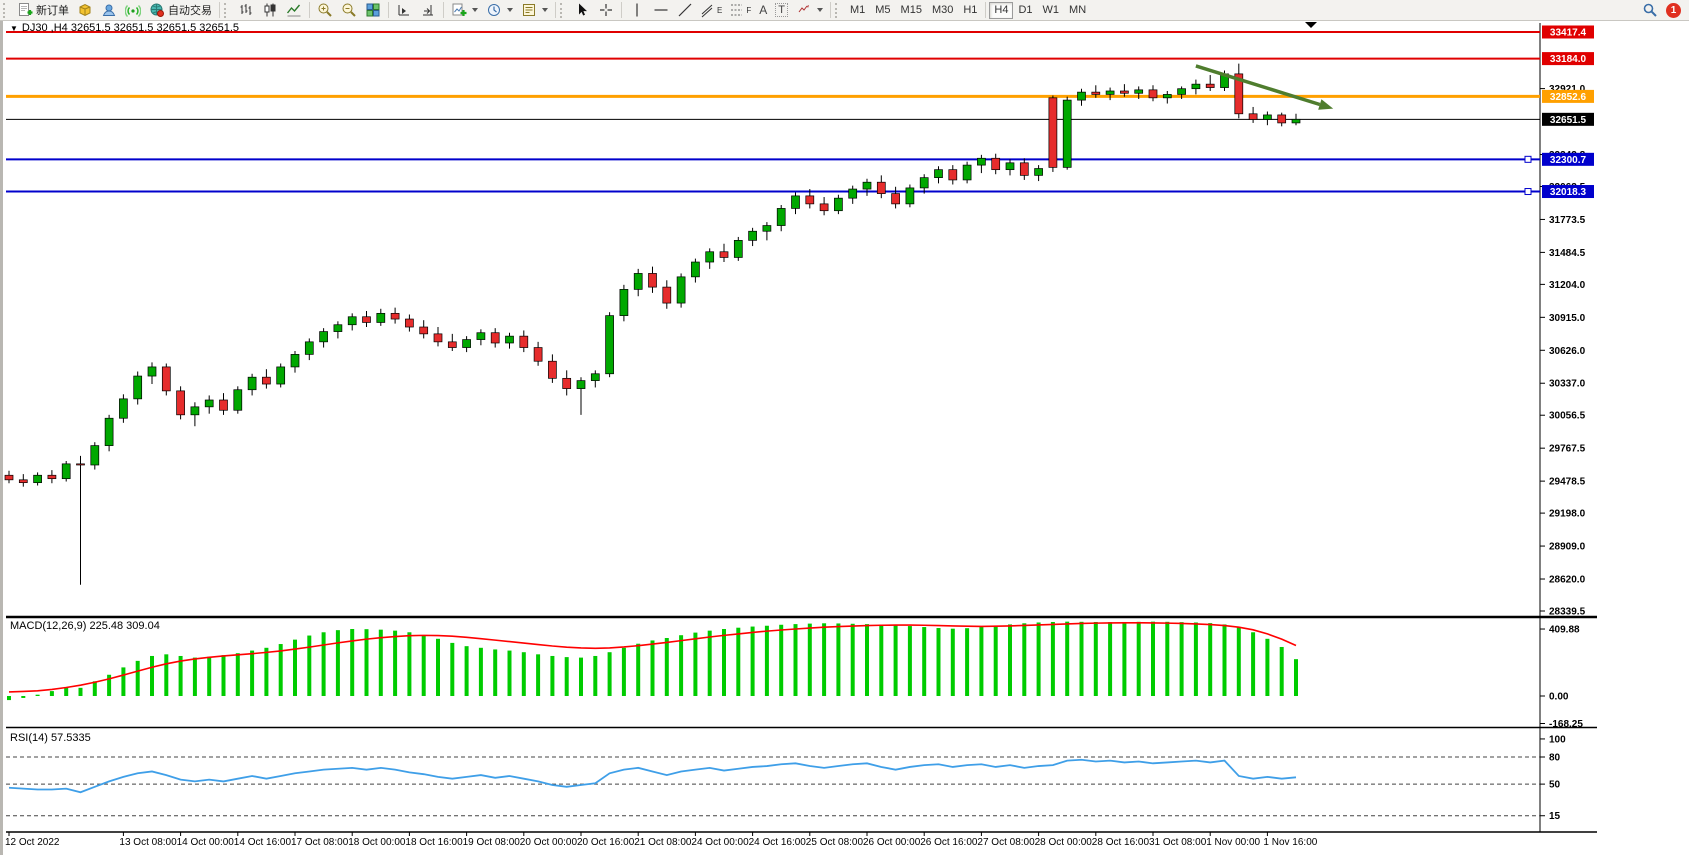 The image size is (1689, 855). Describe the element at coordinates (428, 10) in the screenshot. I see `chart-shift-button` at that location.